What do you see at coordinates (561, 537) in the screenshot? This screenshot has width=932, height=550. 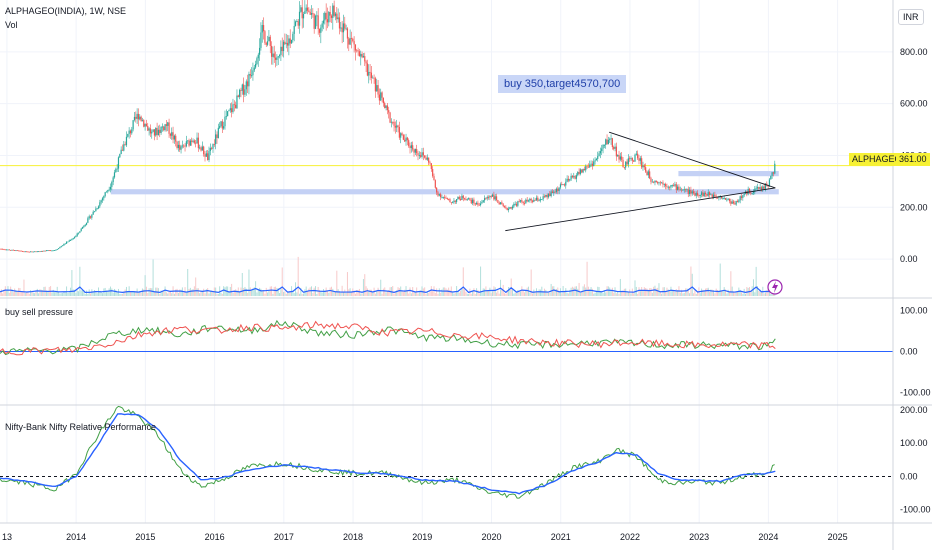 I see `time-axis-label: 2021` at bounding box center [561, 537].